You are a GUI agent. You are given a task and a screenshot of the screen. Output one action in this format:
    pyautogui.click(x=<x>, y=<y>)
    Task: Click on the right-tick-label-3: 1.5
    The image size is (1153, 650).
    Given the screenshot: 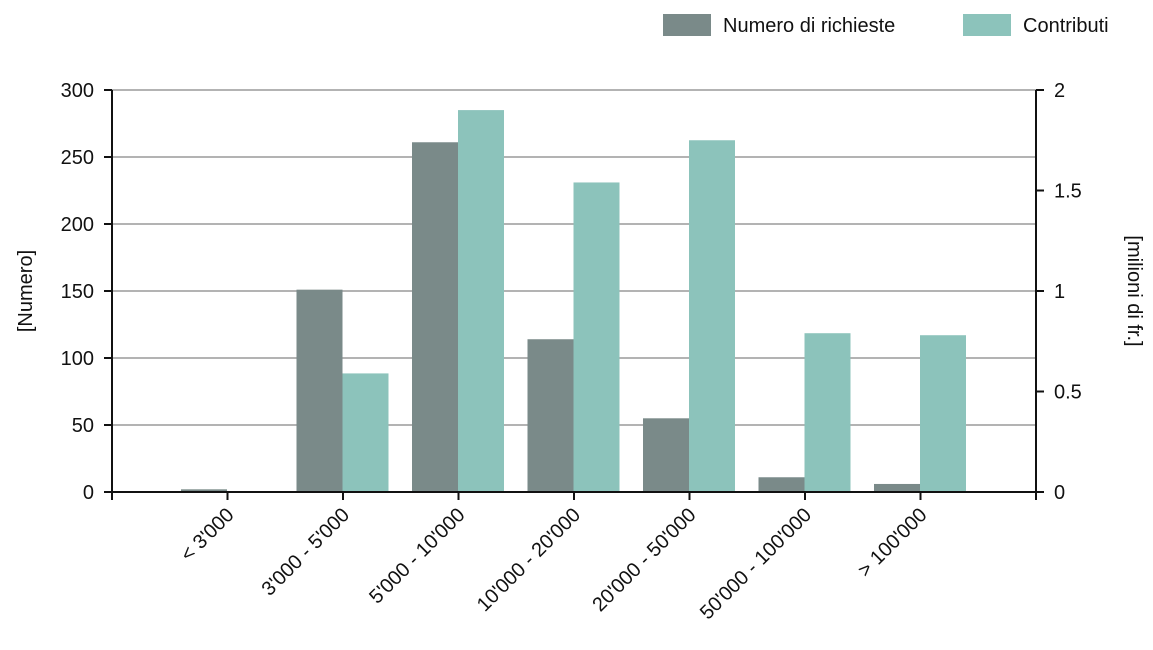 What is the action you would take?
    pyautogui.click(x=1068, y=192)
    